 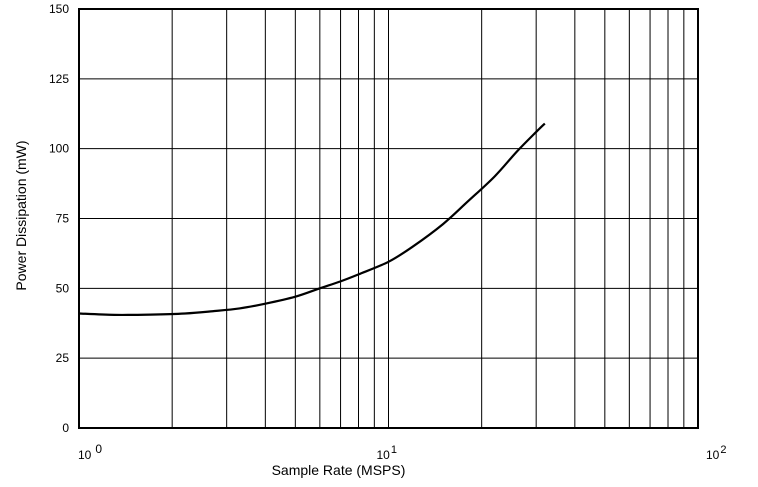 I want to click on y-tick-label: 25, so click(x=63, y=358).